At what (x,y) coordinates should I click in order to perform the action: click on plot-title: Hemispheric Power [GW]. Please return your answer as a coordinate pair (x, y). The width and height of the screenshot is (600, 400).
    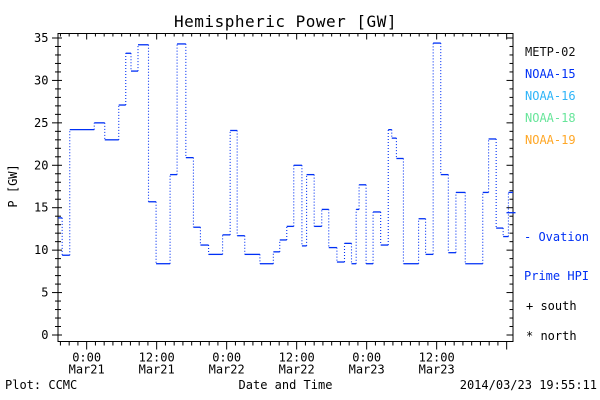
    Looking at the image, I should click on (285, 21).